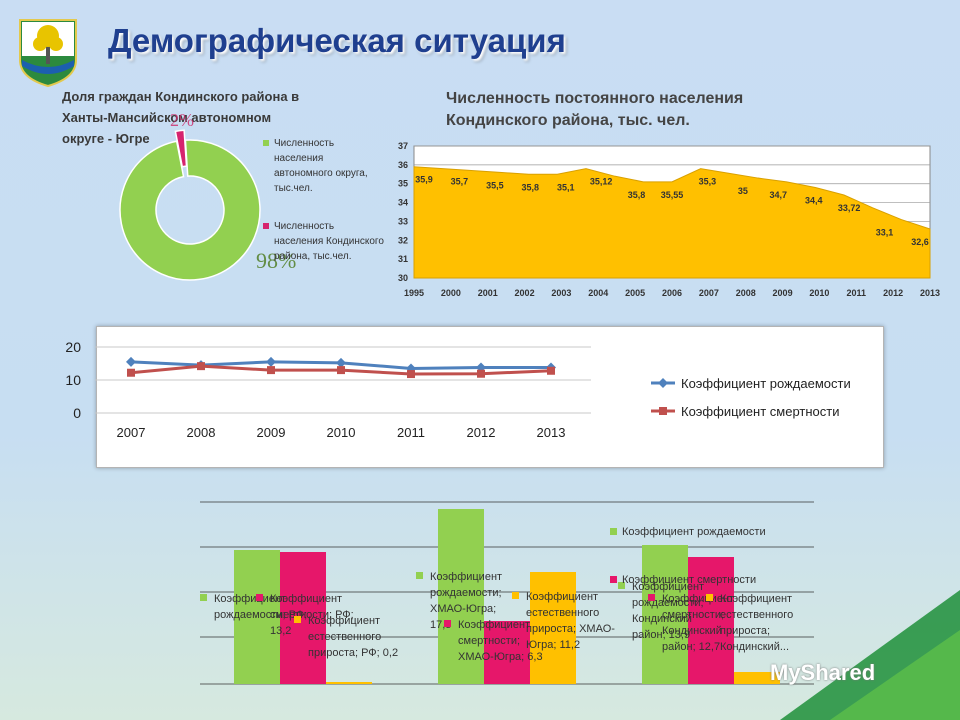  What do you see at coordinates (672, 195) in the screenshot?
I see `data-label: 35,55` at bounding box center [672, 195].